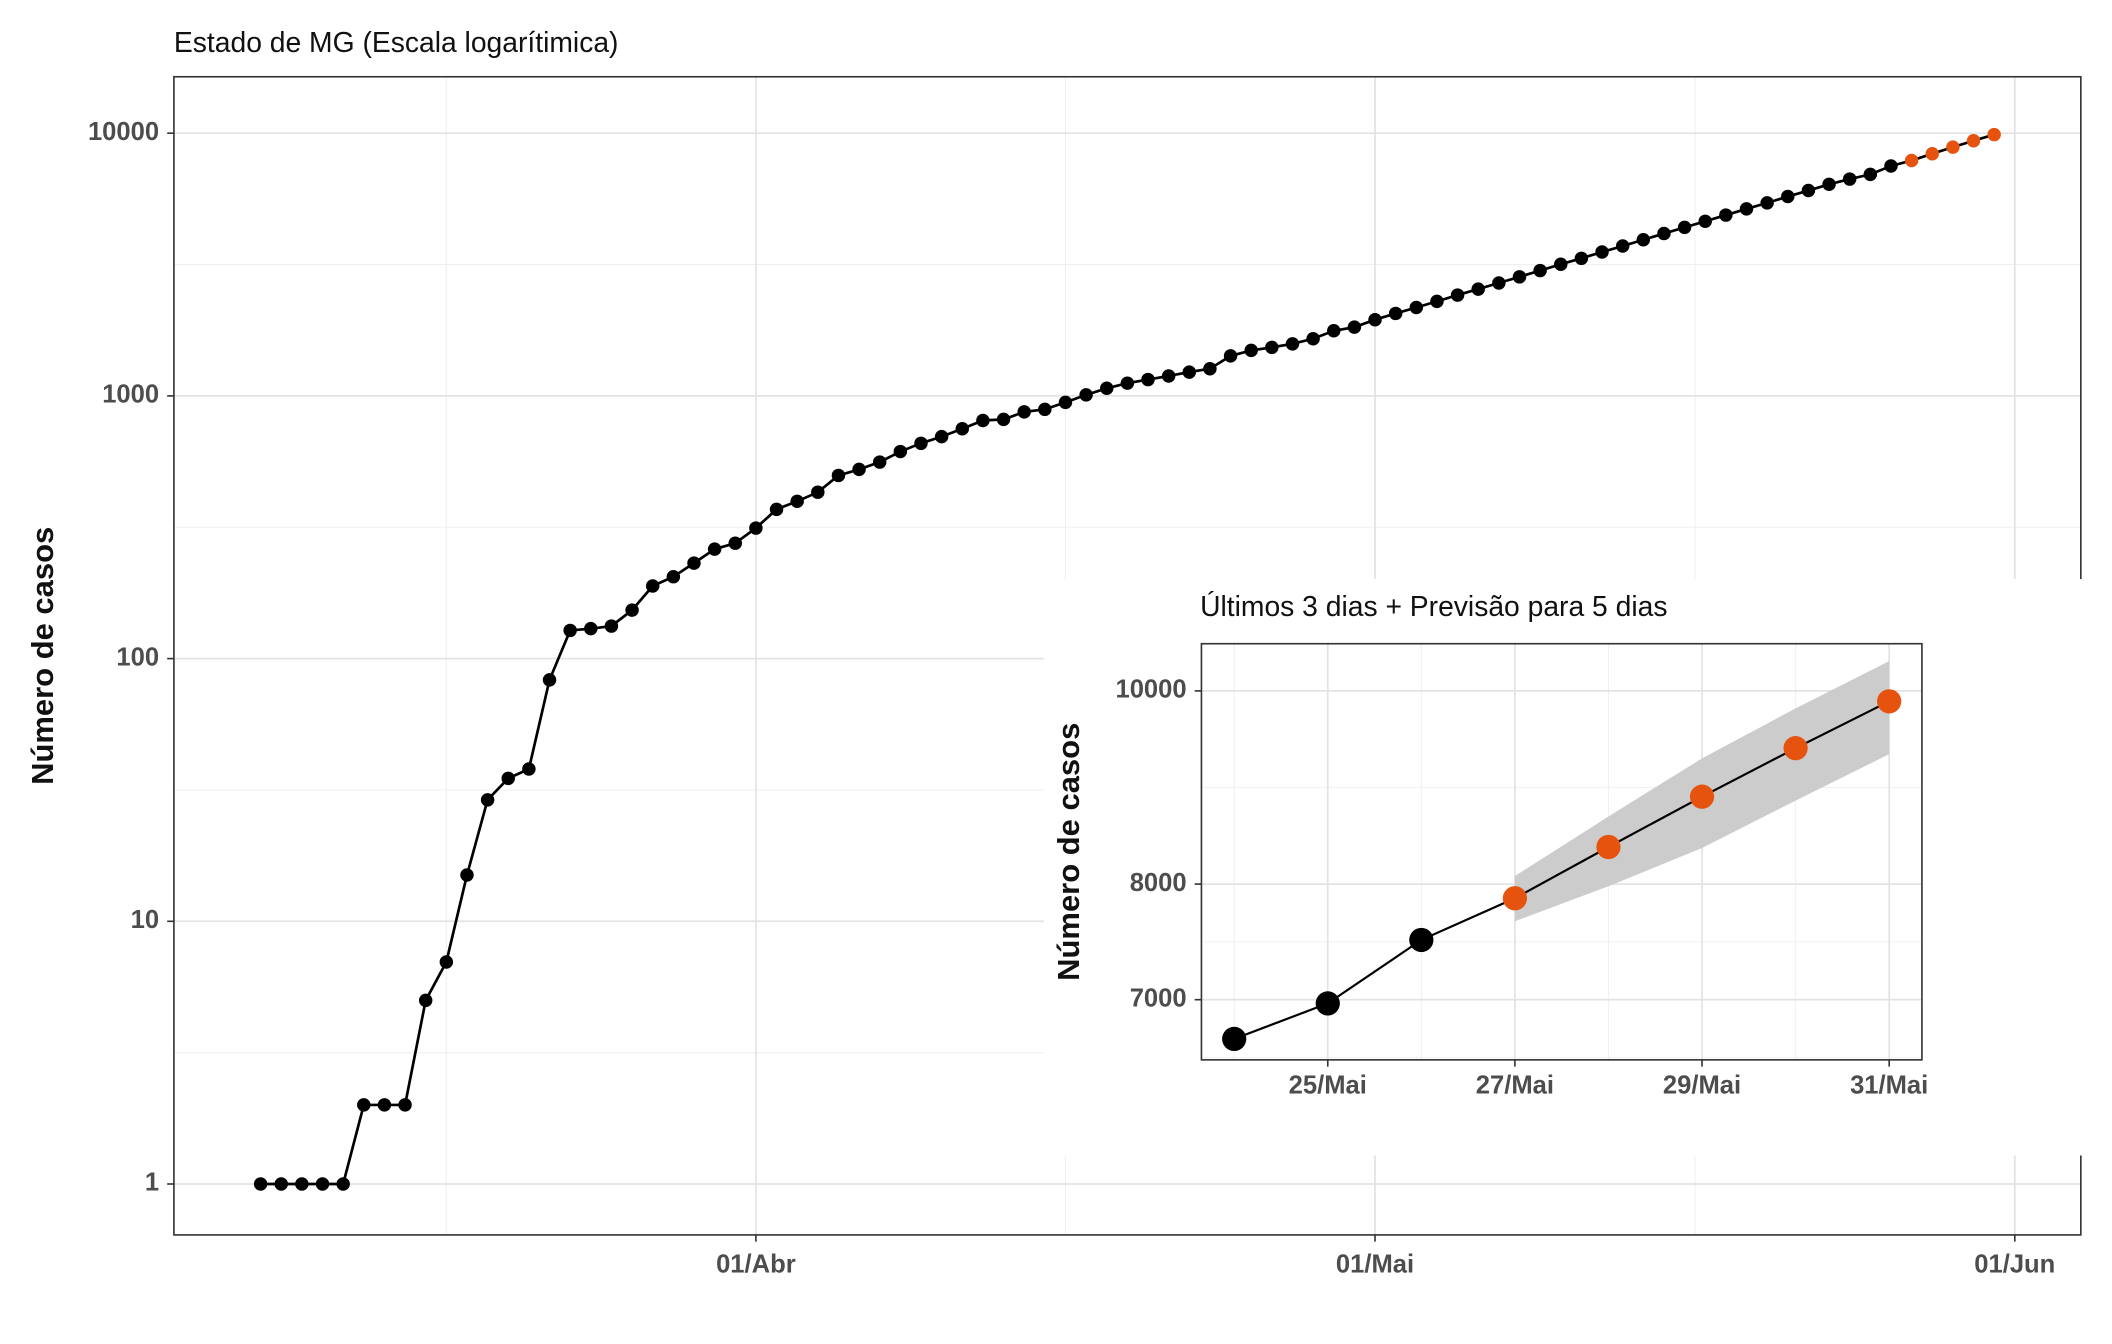  What do you see at coordinates (1158, 883) in the screenshot?
I see `y-tick-label: 8000` at bounding box center [1158, 883].